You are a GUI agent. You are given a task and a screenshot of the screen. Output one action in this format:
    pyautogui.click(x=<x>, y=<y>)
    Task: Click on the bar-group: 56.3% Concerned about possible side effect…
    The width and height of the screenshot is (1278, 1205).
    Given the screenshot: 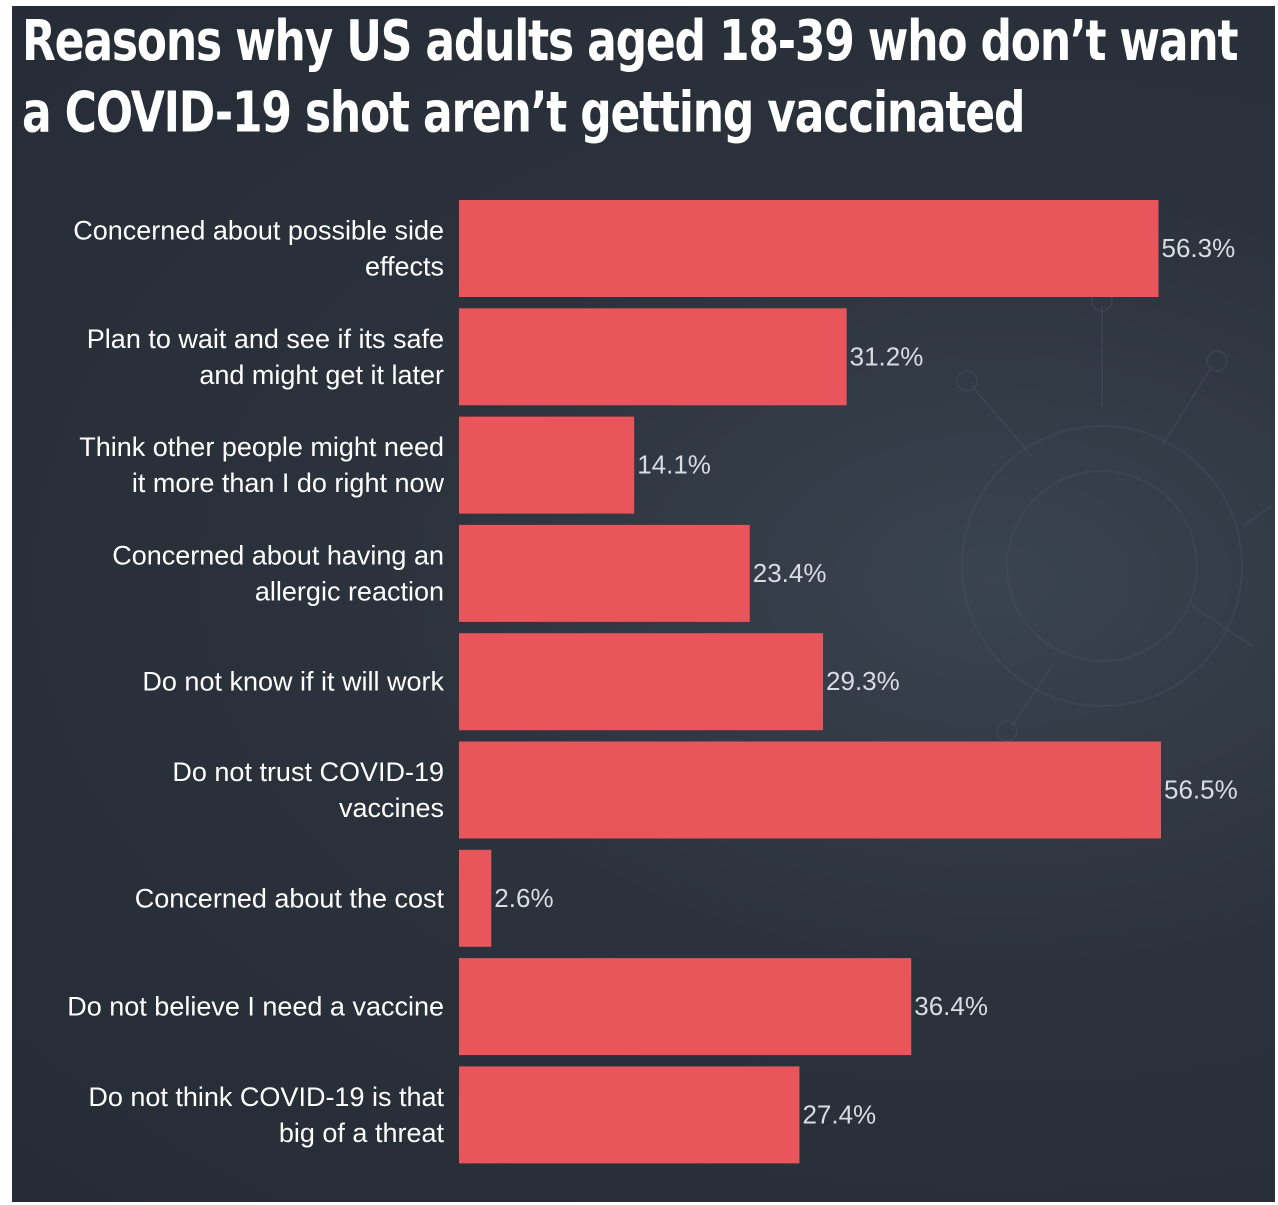 What is the action you would take?
    pyautogui.click(x=654, y=248)
    